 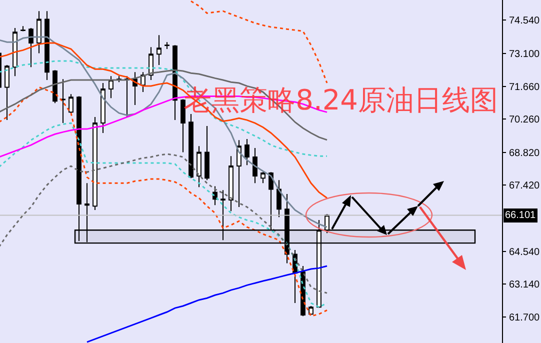 I want to click on y-tick-label: 61.700, so click(x=524, y=318).